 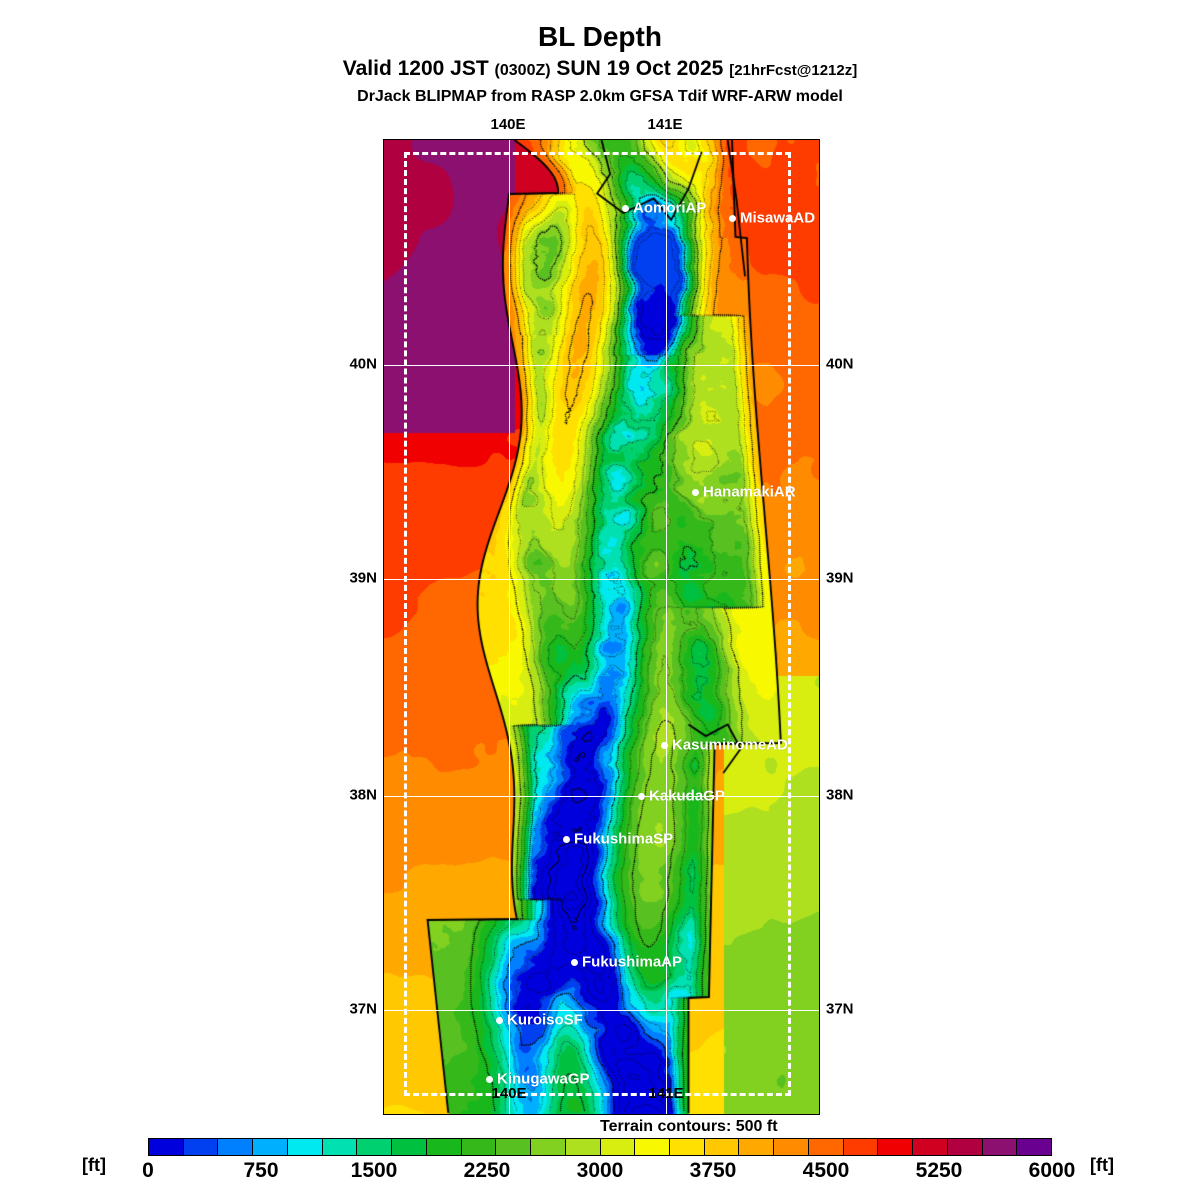 I want to click on lat-tick-label-right: 38N, so click(x=840, y=795).